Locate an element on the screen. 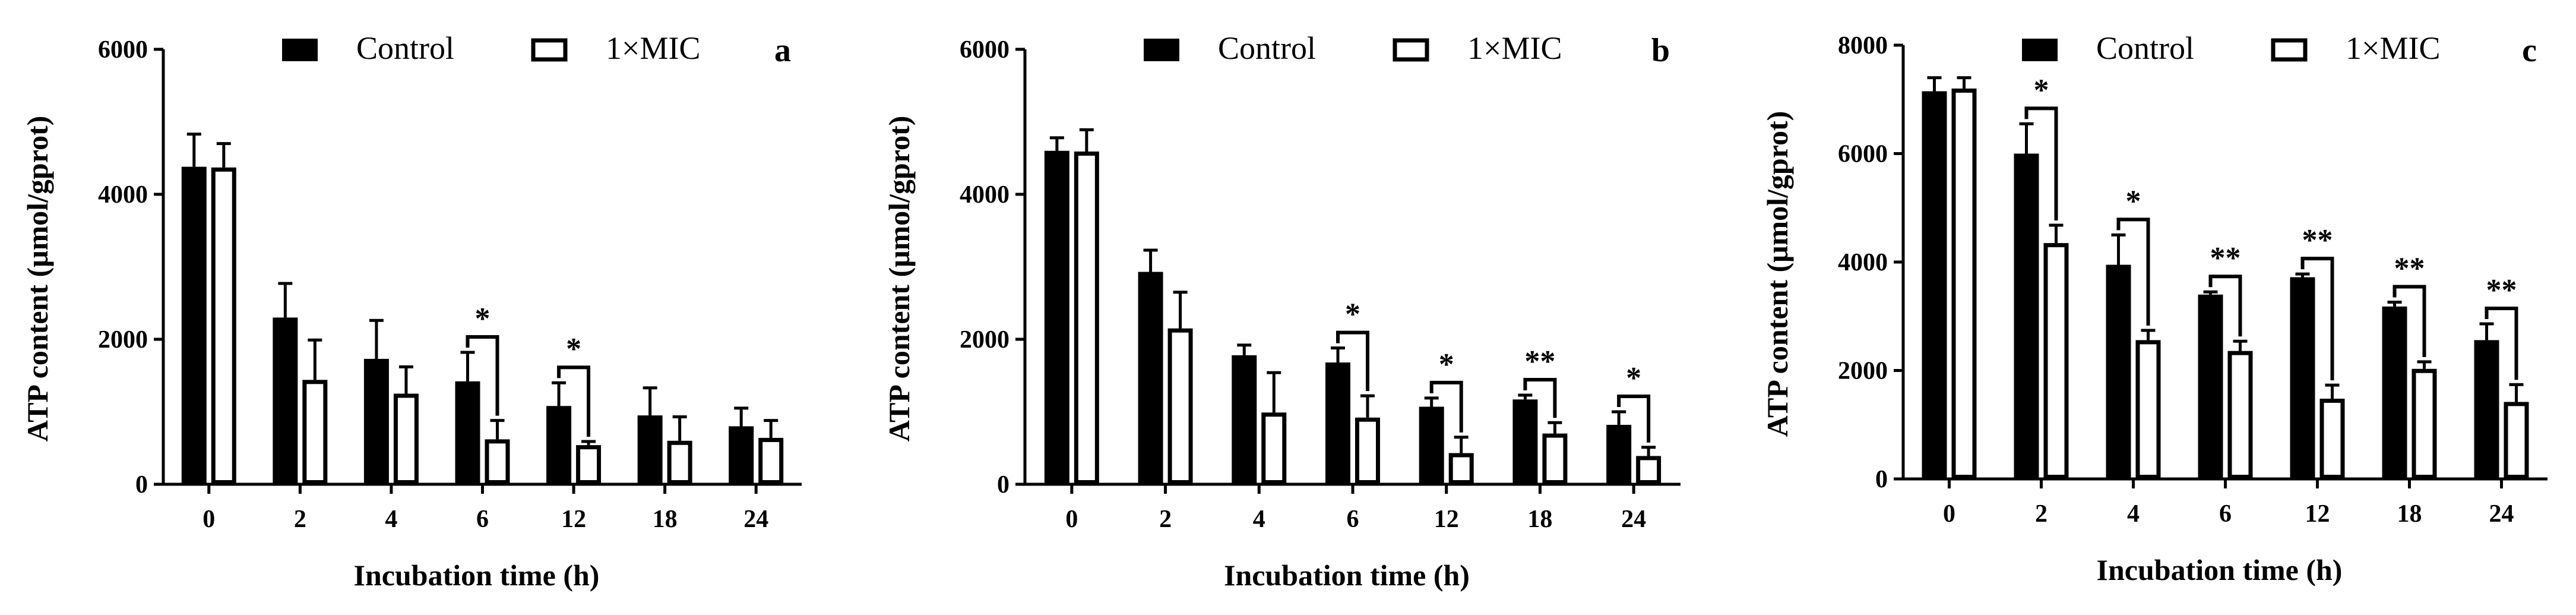 Image resolution: width=2576 pixels, height=615 pixels. panel-label: a is located at coordinates (782, 50).